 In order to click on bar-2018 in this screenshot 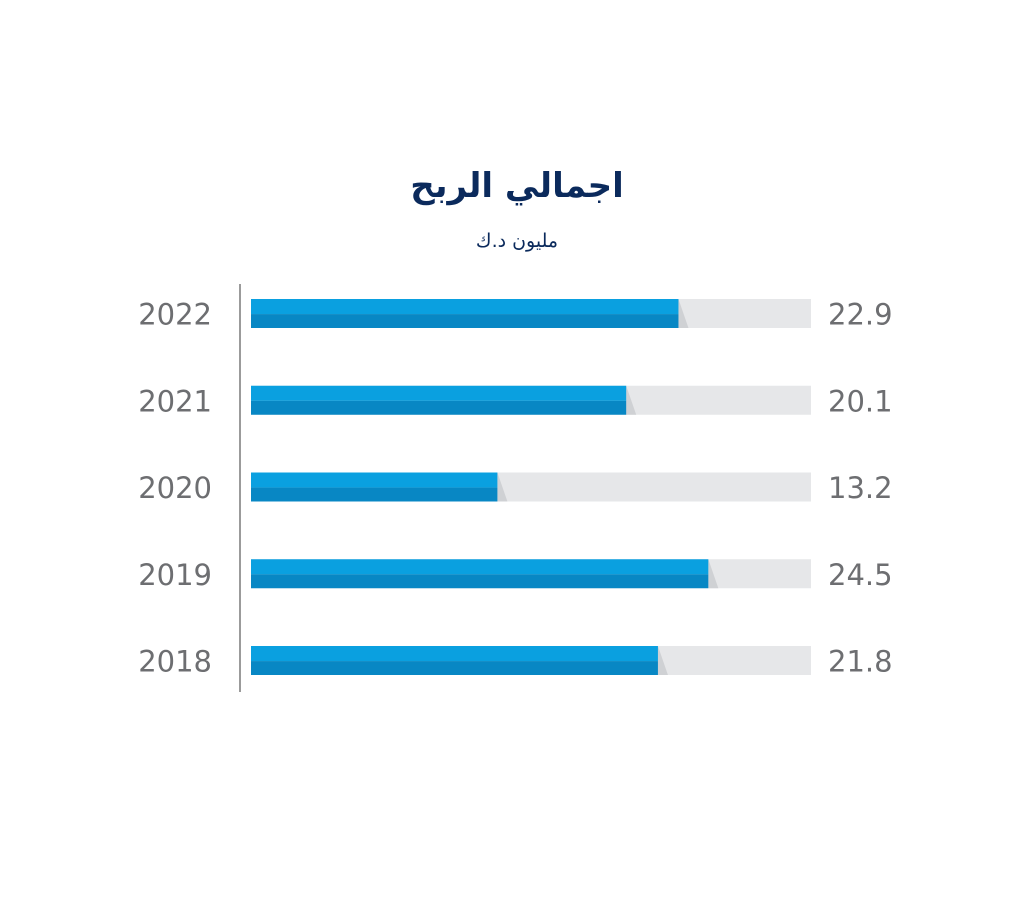, I will do `click(454, 660)`.